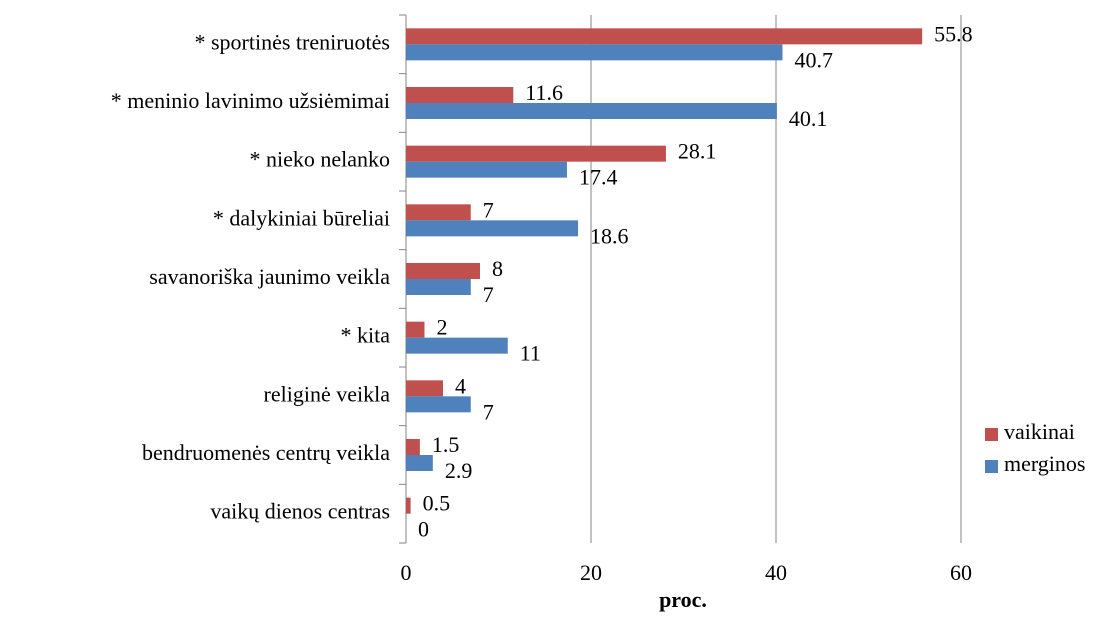  What do you see at coordinates (530, 353) in the screenshot?
I see `data-label: 11` at bounding box center [530, 353].